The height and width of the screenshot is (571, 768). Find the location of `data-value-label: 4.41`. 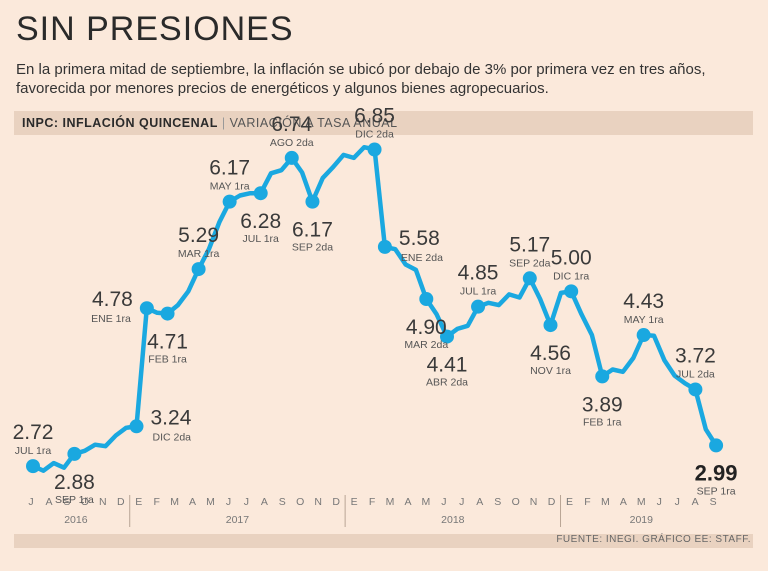

data-value-label: 4.41 is located at coordinates (447, 365).